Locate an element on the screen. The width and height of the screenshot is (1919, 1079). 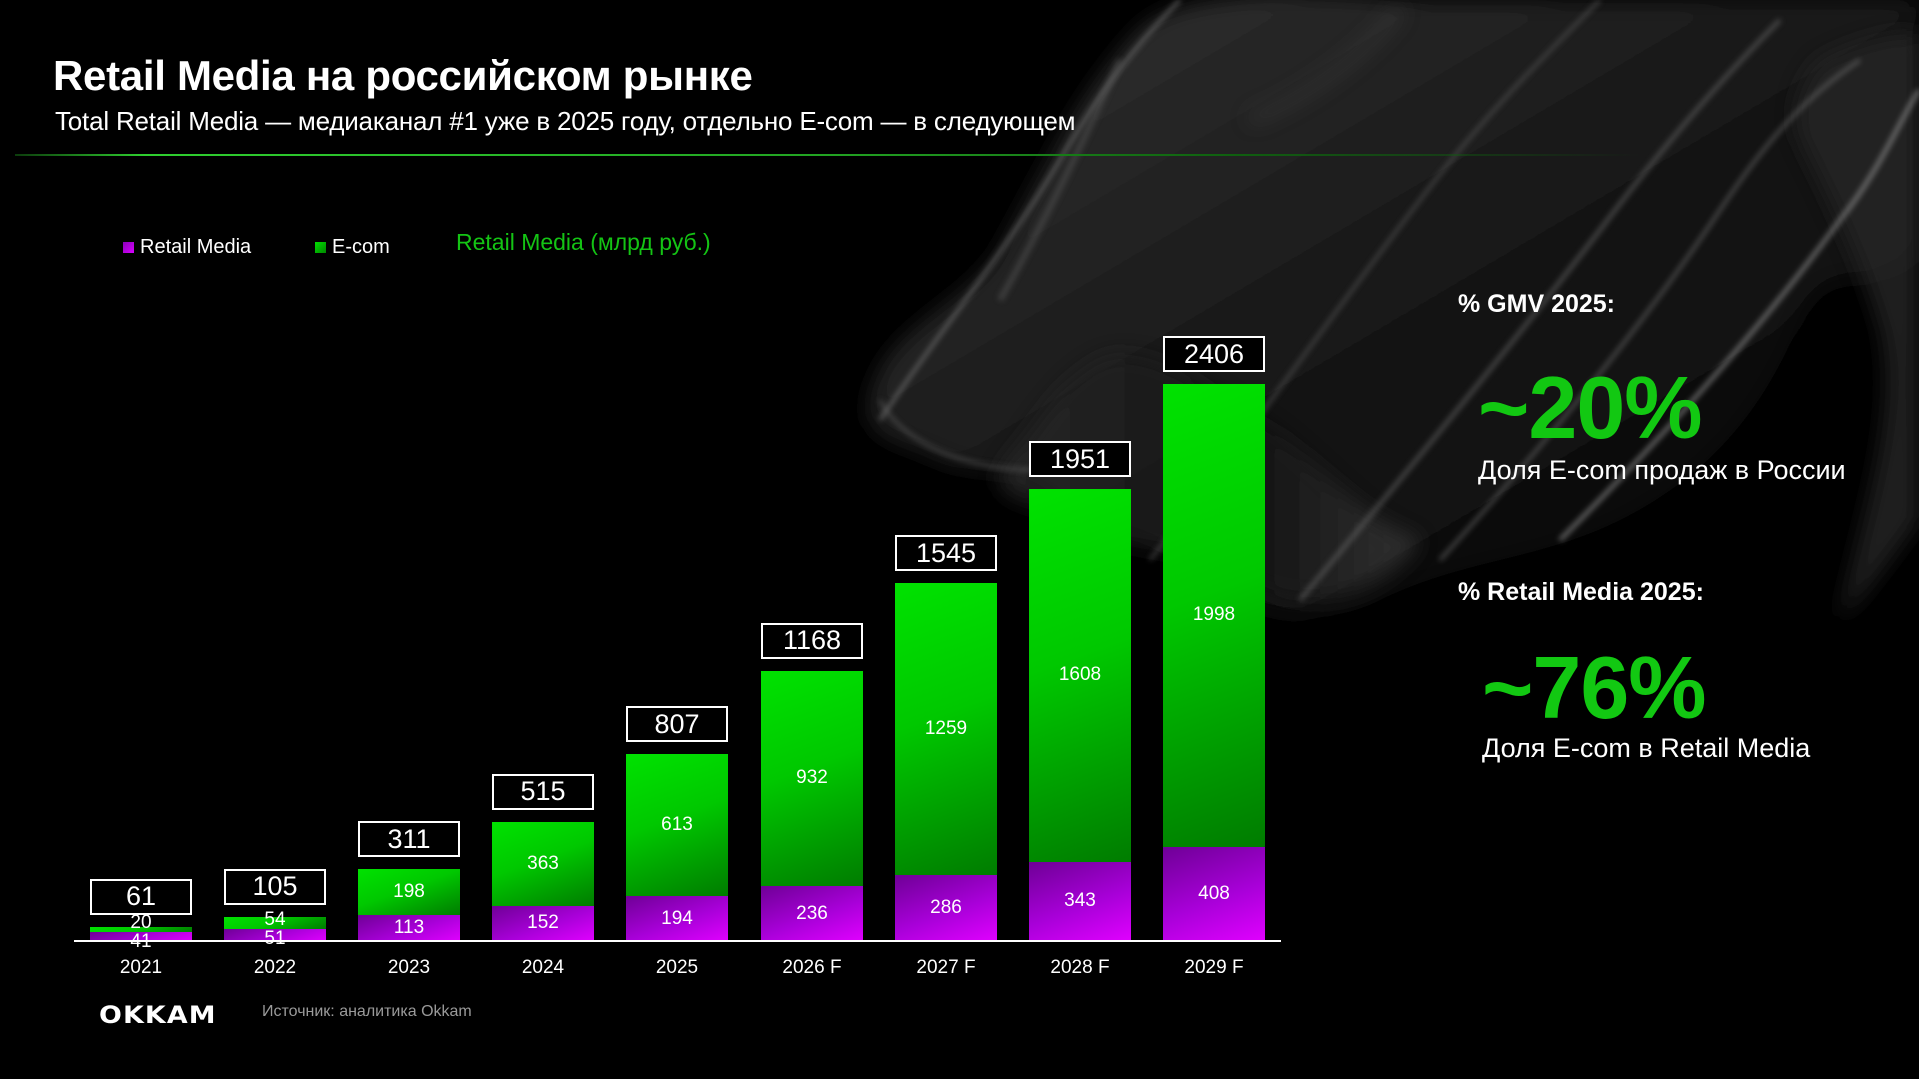
legend-label: E-com is located at coordinates (361, 247).